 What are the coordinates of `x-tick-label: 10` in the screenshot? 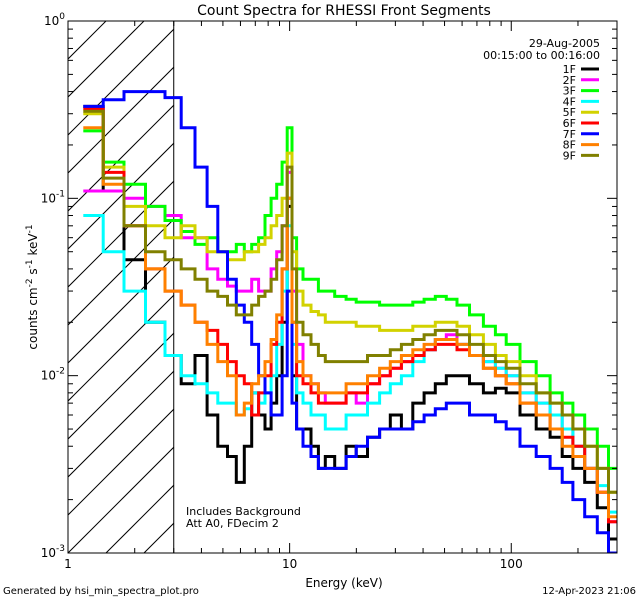 It's located at (289, 564).